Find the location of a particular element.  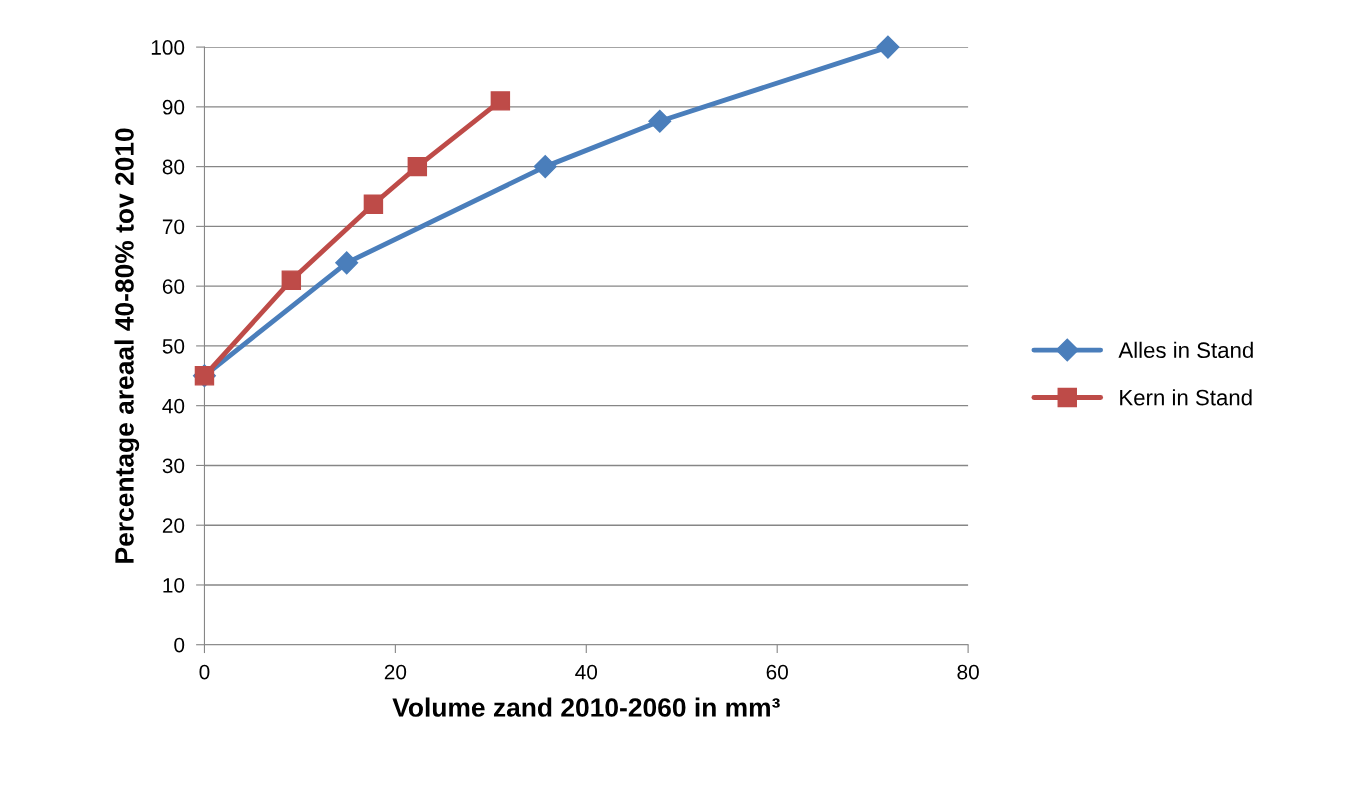

y-tick-label: 80 is located at coordinates (173, 167).